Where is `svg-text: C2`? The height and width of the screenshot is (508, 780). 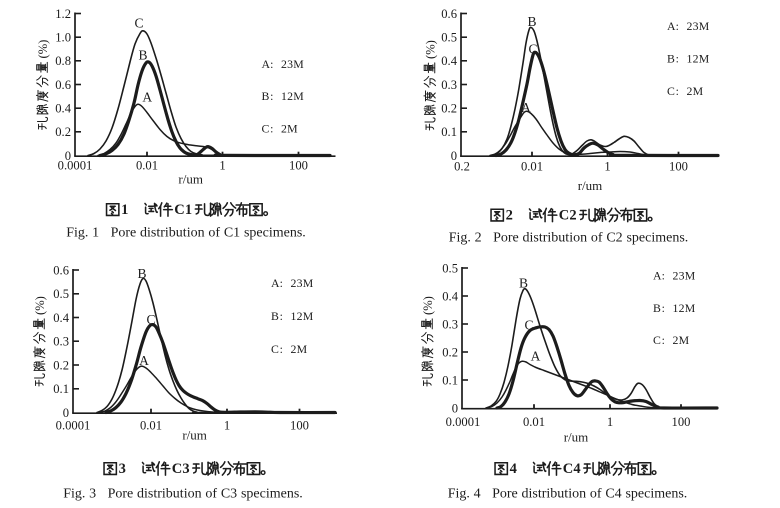
svg-text: C2 is located at coordinates (568, 216).